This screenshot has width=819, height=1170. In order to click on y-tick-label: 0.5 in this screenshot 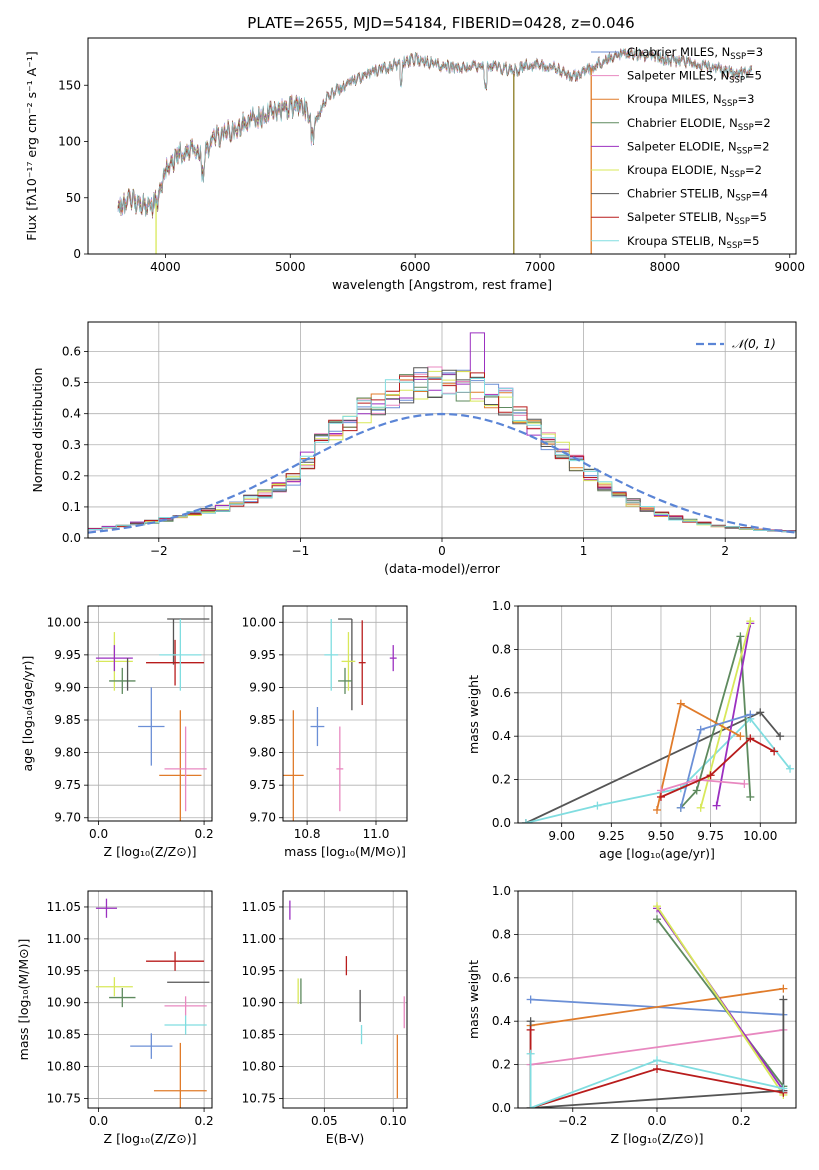, I will do `click(71, 383)`.